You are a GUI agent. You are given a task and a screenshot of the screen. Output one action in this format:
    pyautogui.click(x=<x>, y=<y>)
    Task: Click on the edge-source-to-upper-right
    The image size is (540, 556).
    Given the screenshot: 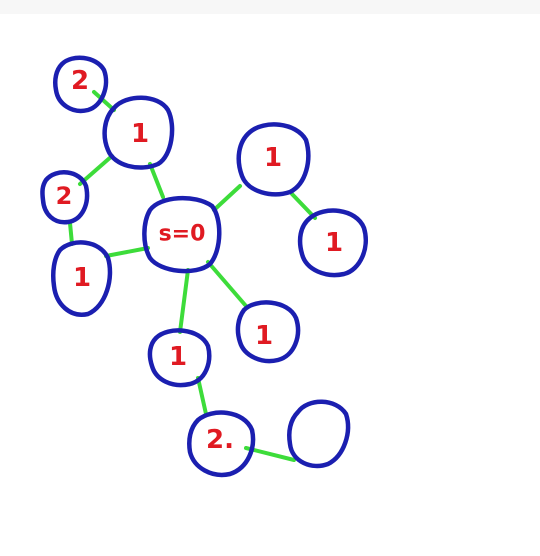 What is the action you would take?
    pyautogui.click(x=227, y=198)
    